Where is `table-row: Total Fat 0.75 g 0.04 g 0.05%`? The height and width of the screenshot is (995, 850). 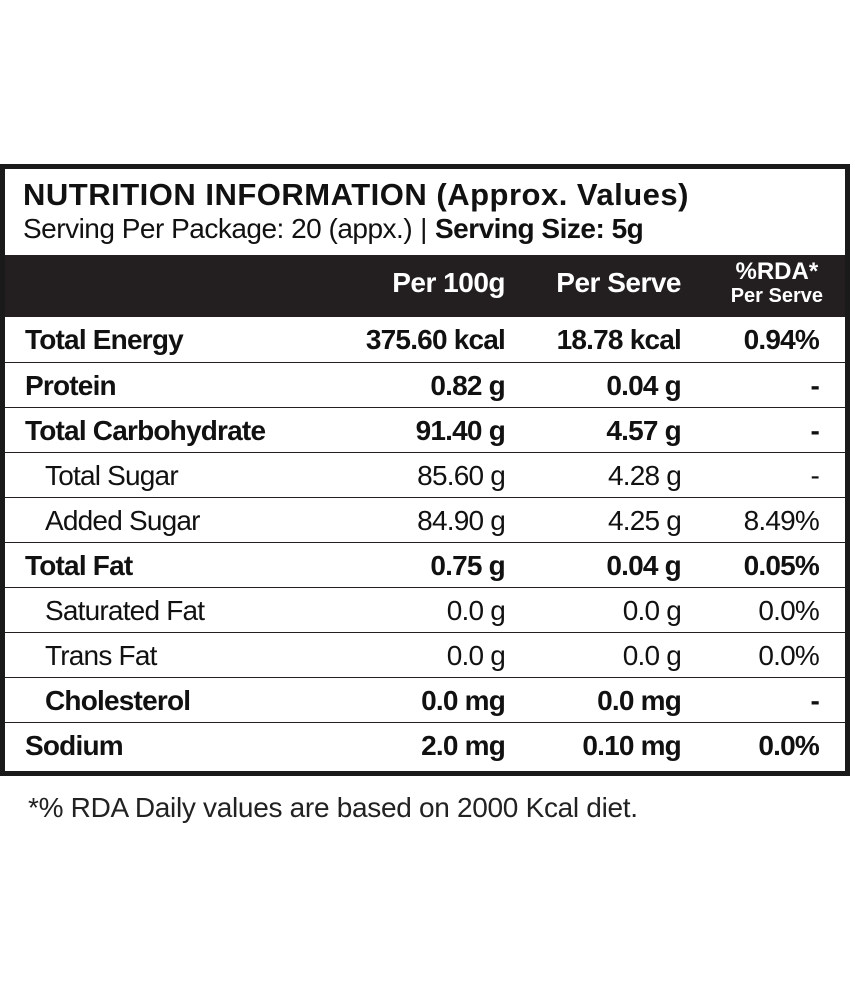
table-row: Total Fat 0.75 g 0.04 g 0.05% is located at coordinates (425, 564).